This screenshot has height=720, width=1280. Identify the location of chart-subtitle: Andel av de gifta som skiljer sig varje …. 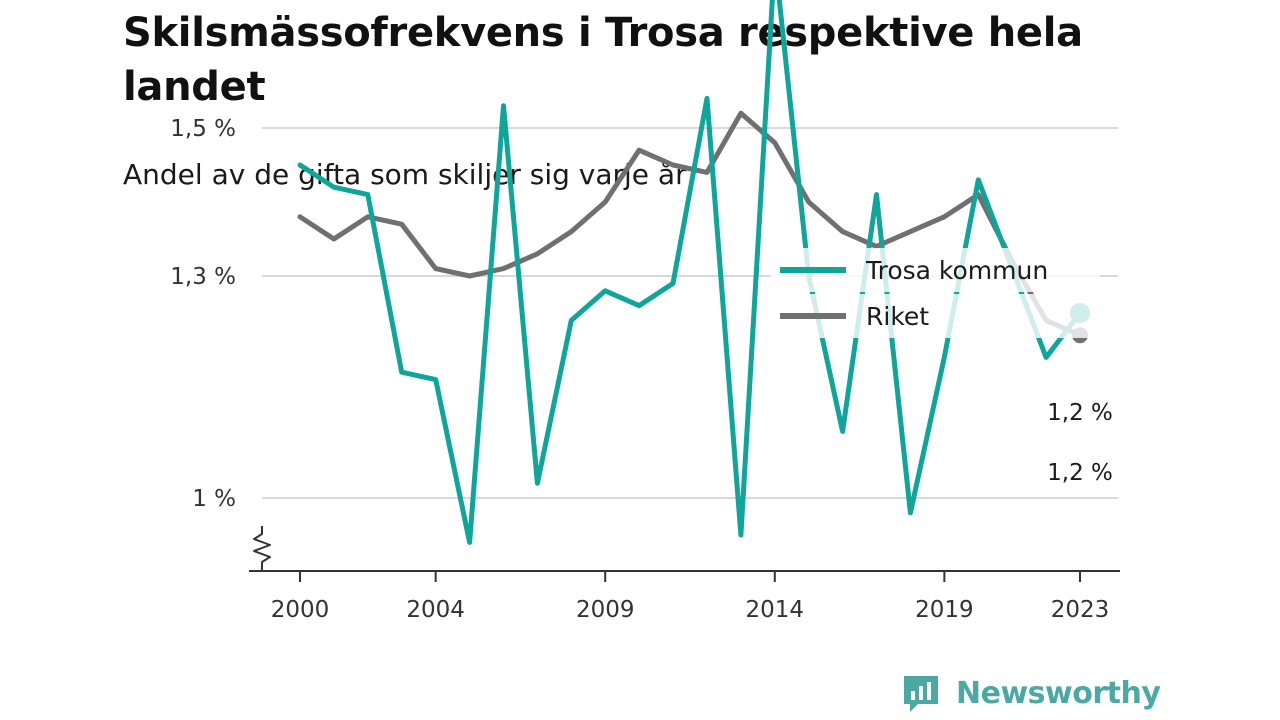
(405, 174).